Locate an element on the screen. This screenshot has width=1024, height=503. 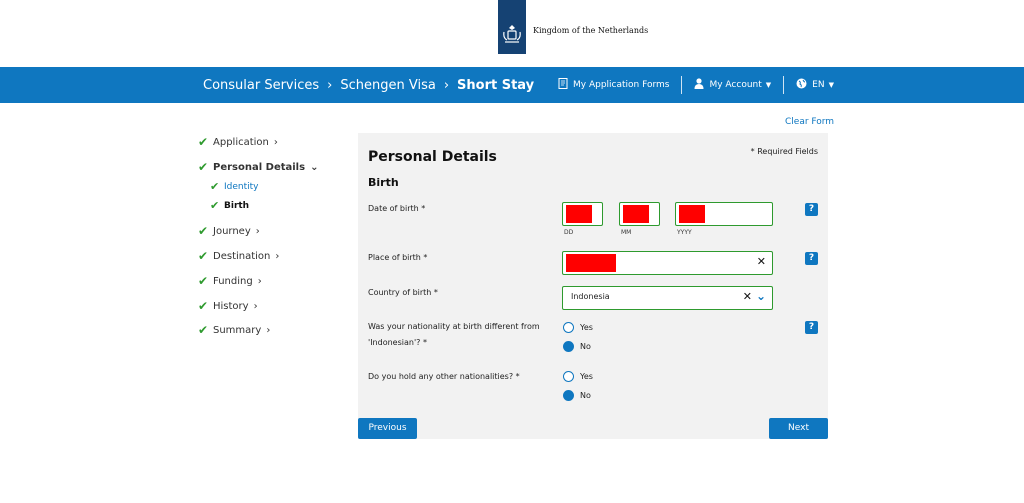
sidebar-item-label: Journey is located at coordinates (232, 231).